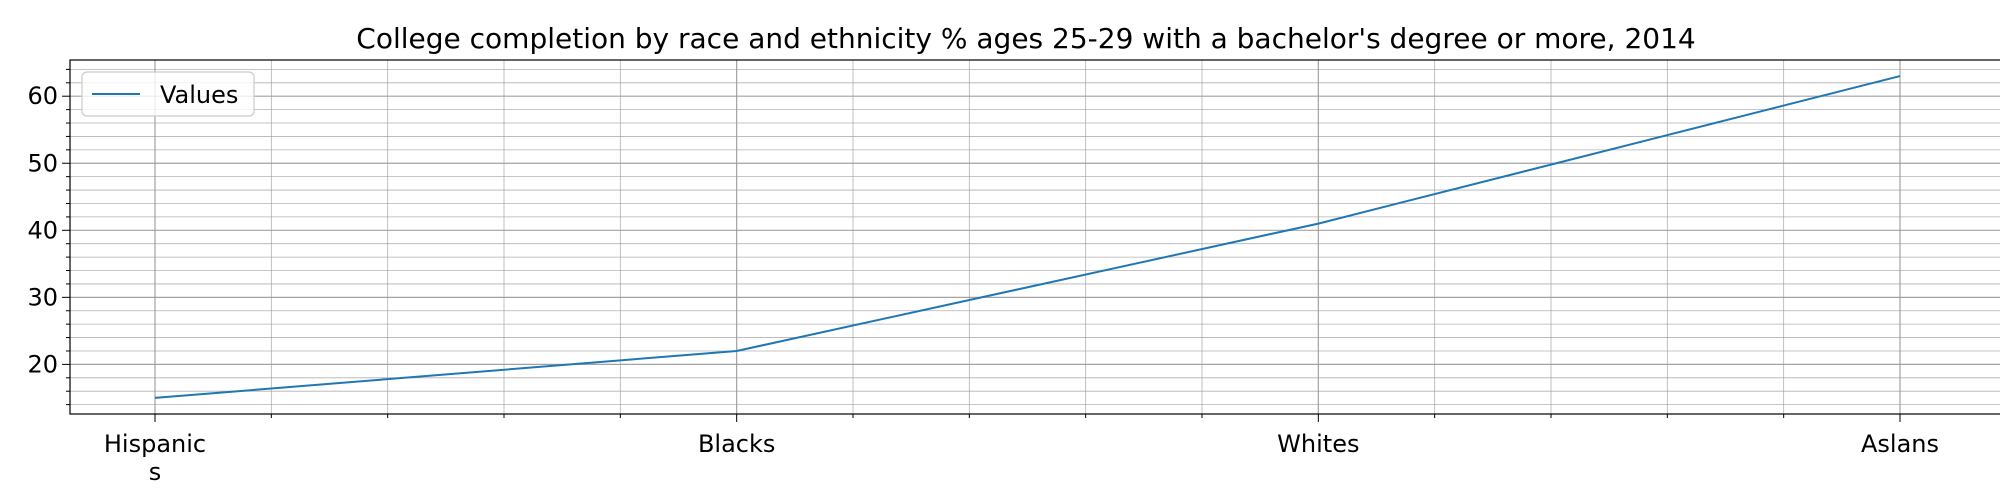 The width and height of the screenshot is (2000, 504). I want to click on y-tick-label: 40, so click(42, 230).